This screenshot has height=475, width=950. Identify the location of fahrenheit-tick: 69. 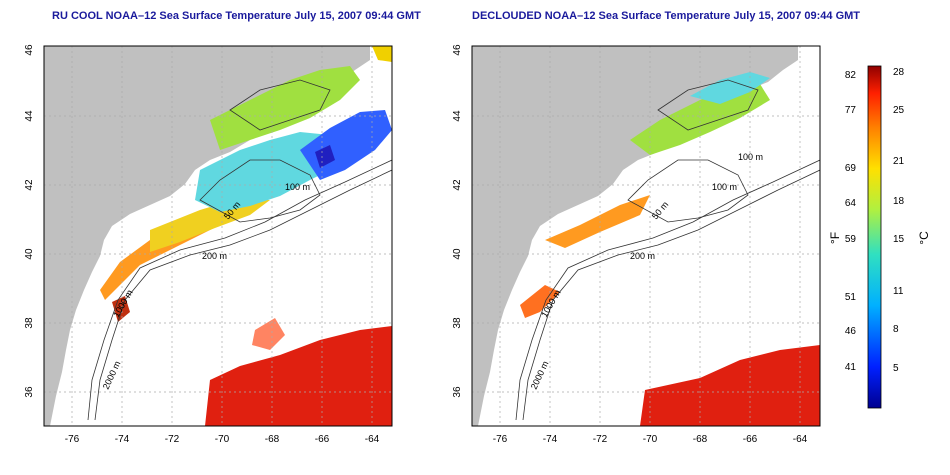
(851, 168).